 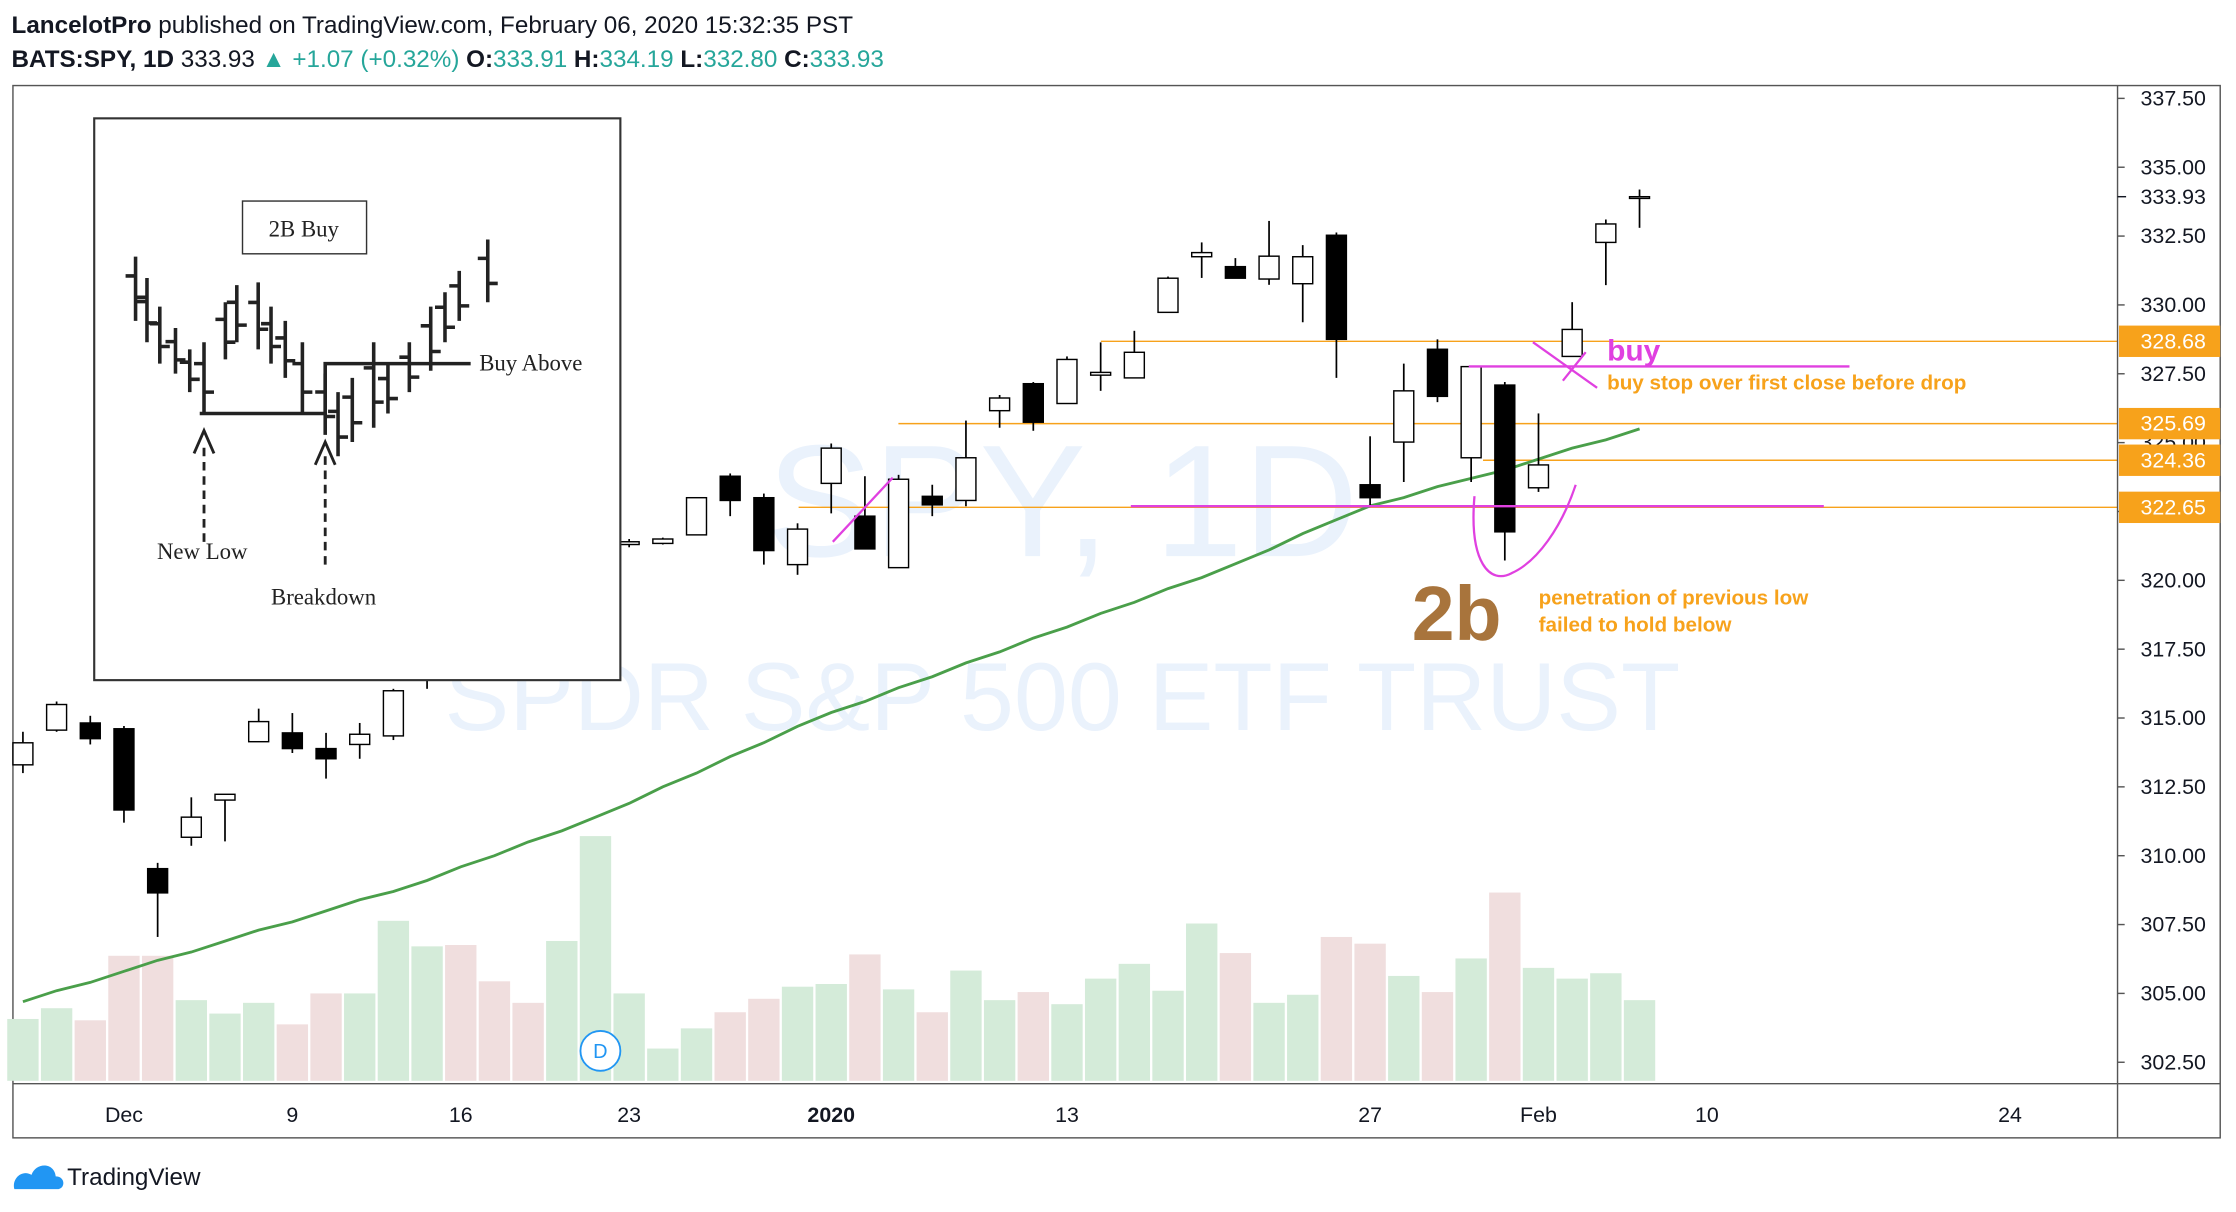 What do you see at coordinates (274, 59) in the screenshot?
I see `up-arrow: ▲` at bounding box center [274, 59].